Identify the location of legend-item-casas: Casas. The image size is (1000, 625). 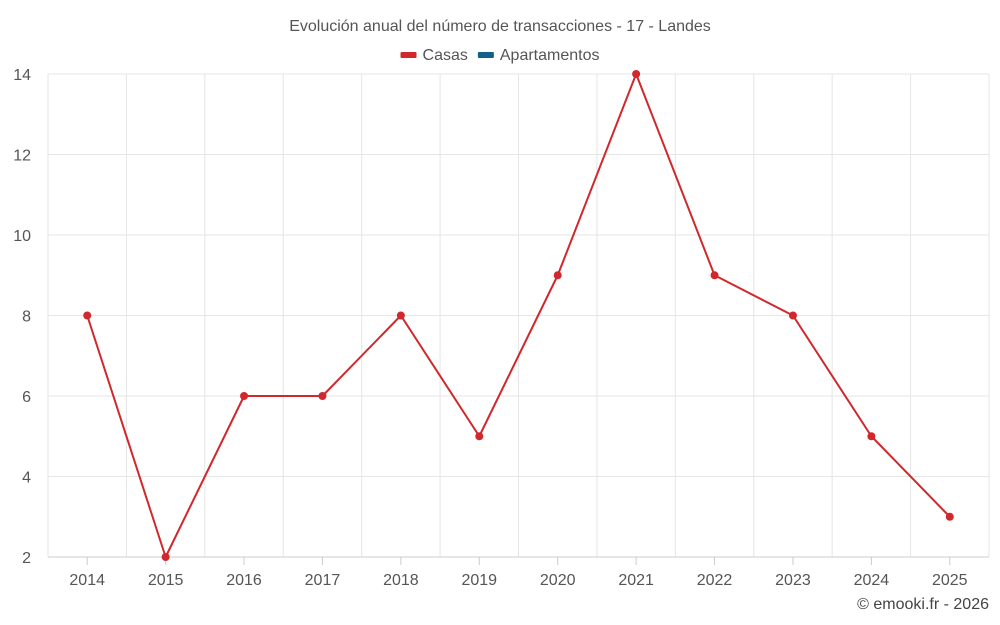
(434, 55).